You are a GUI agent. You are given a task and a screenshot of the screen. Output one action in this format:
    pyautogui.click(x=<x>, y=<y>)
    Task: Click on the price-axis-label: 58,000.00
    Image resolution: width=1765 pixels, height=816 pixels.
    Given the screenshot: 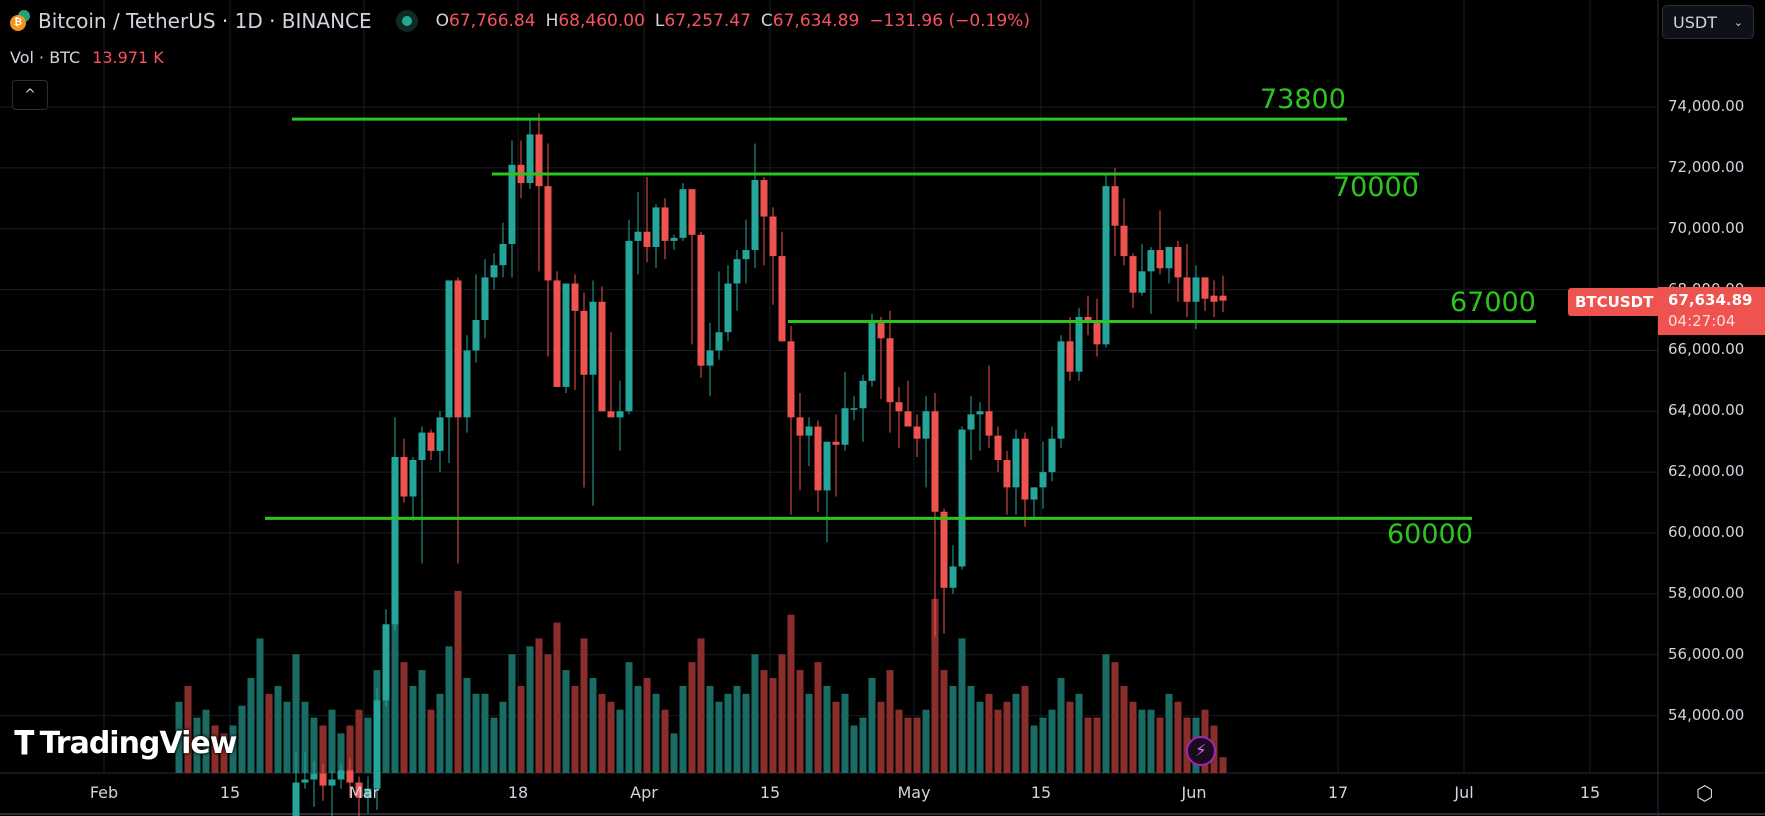 What is the action you would take?
    pyautogui.click(x=1706, y=592)
    